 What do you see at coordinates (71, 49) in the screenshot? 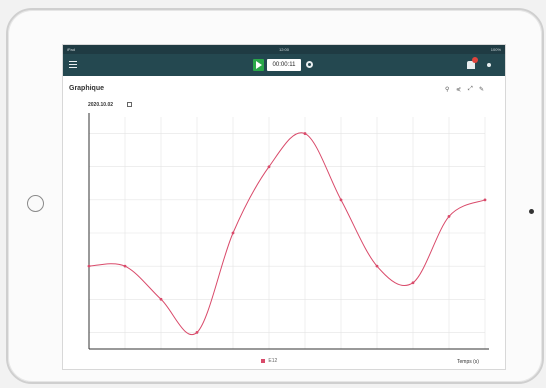
I see `status-left: iPad` at bounding box center [71, 49].